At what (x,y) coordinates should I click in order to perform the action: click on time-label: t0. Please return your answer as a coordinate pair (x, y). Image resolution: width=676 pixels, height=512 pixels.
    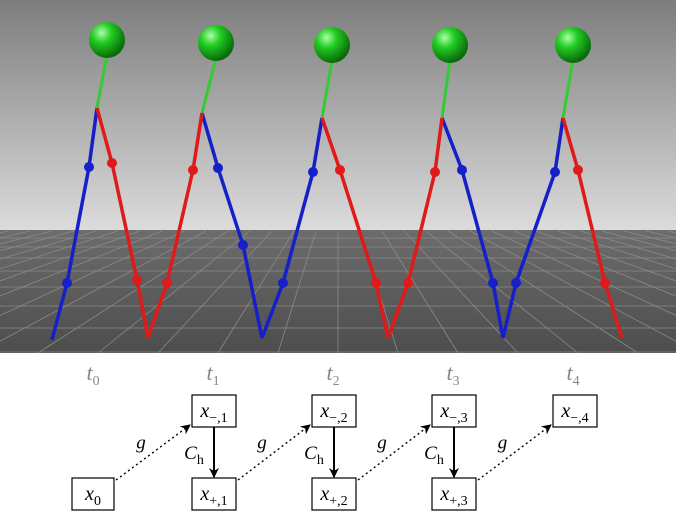
    Looking at the image, I should click on (92, 374).